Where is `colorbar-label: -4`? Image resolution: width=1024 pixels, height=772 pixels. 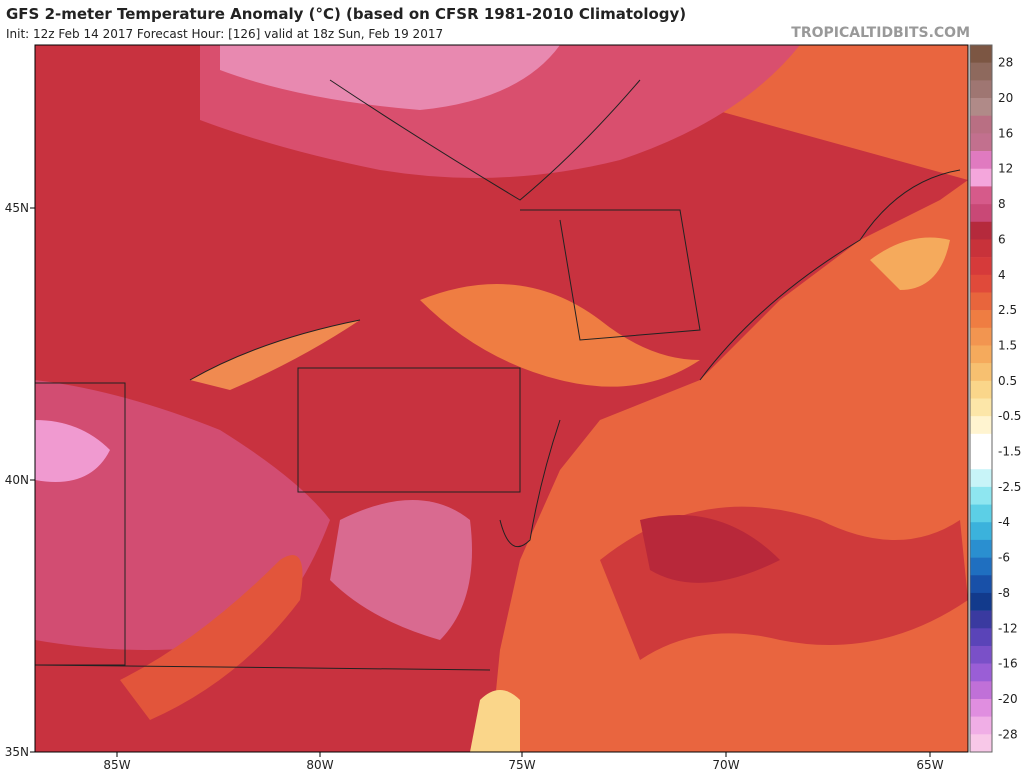
colorbar-label: -4 is located at coordinates (1004, 522).